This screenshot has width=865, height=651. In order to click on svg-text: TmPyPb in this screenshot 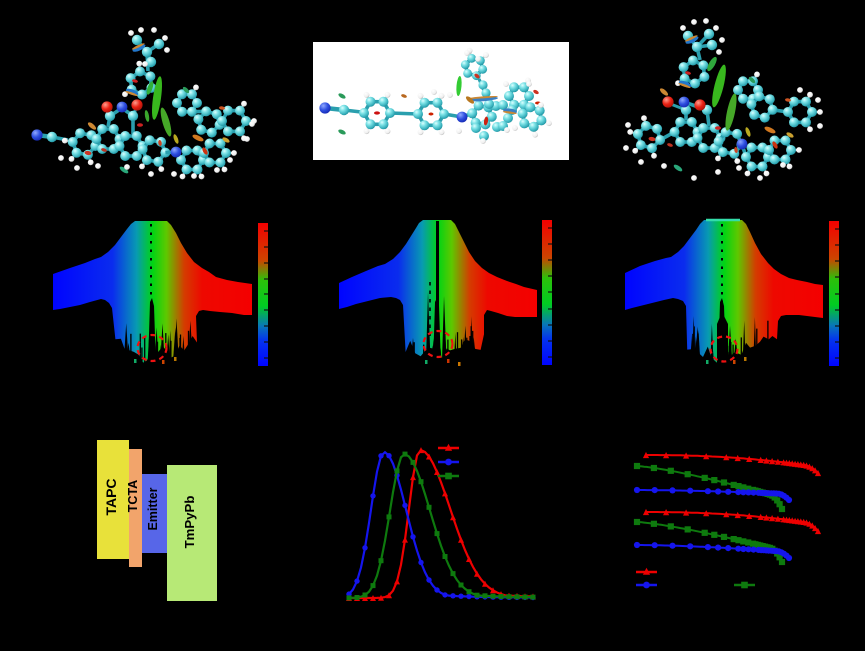, I will do `click(189, 522)`.